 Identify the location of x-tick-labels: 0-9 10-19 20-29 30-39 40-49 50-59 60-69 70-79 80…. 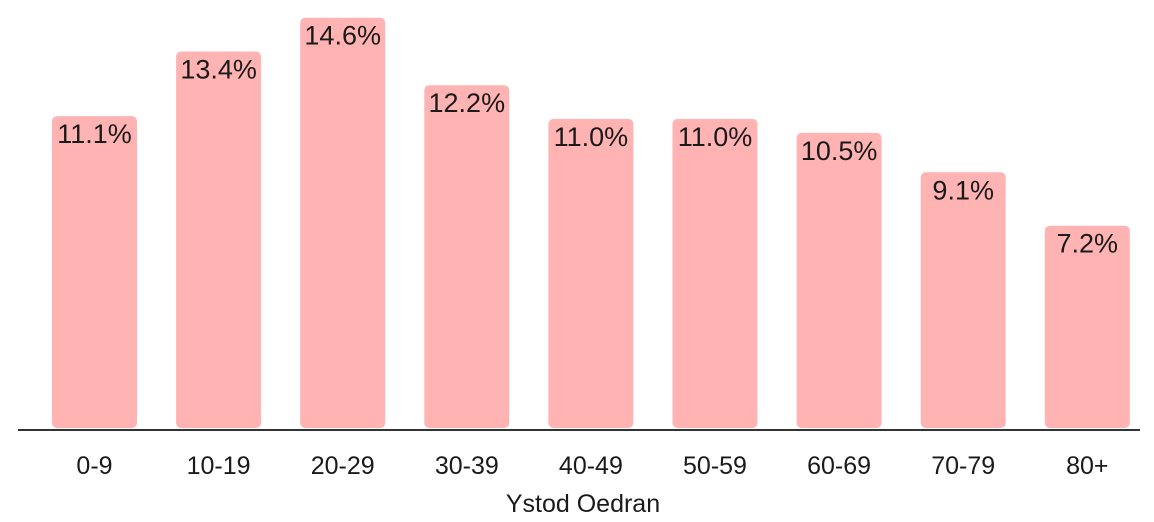
(592, 466).